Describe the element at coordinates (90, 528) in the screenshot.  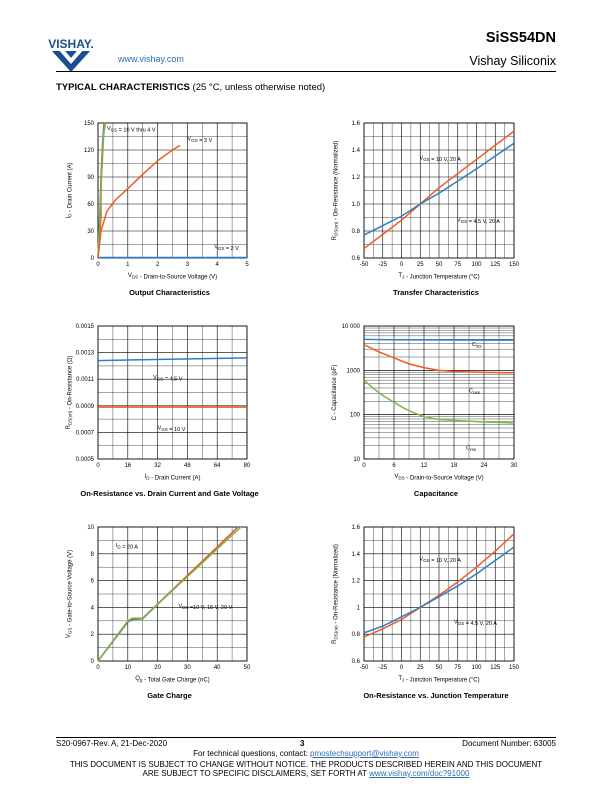
I see `y-tick-label: 10` at that location.